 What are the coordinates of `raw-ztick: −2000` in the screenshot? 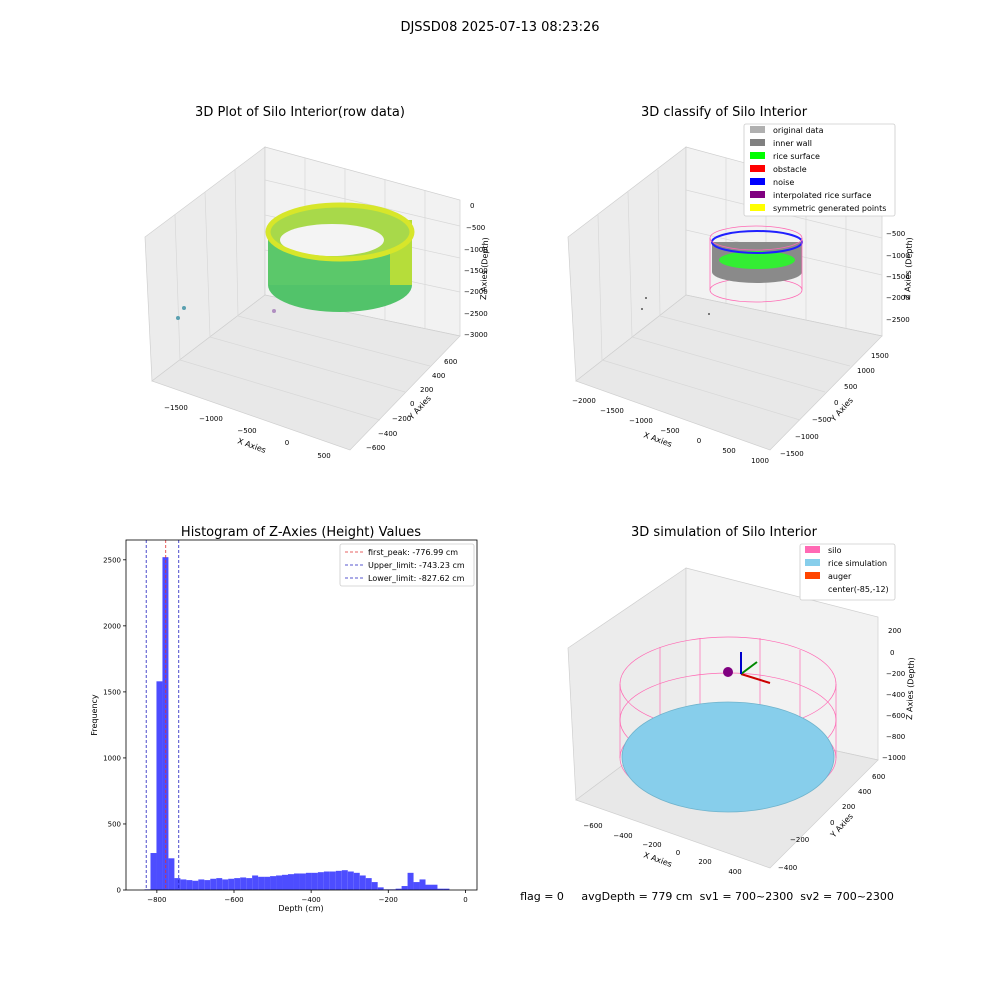 It's located at (476, 292).